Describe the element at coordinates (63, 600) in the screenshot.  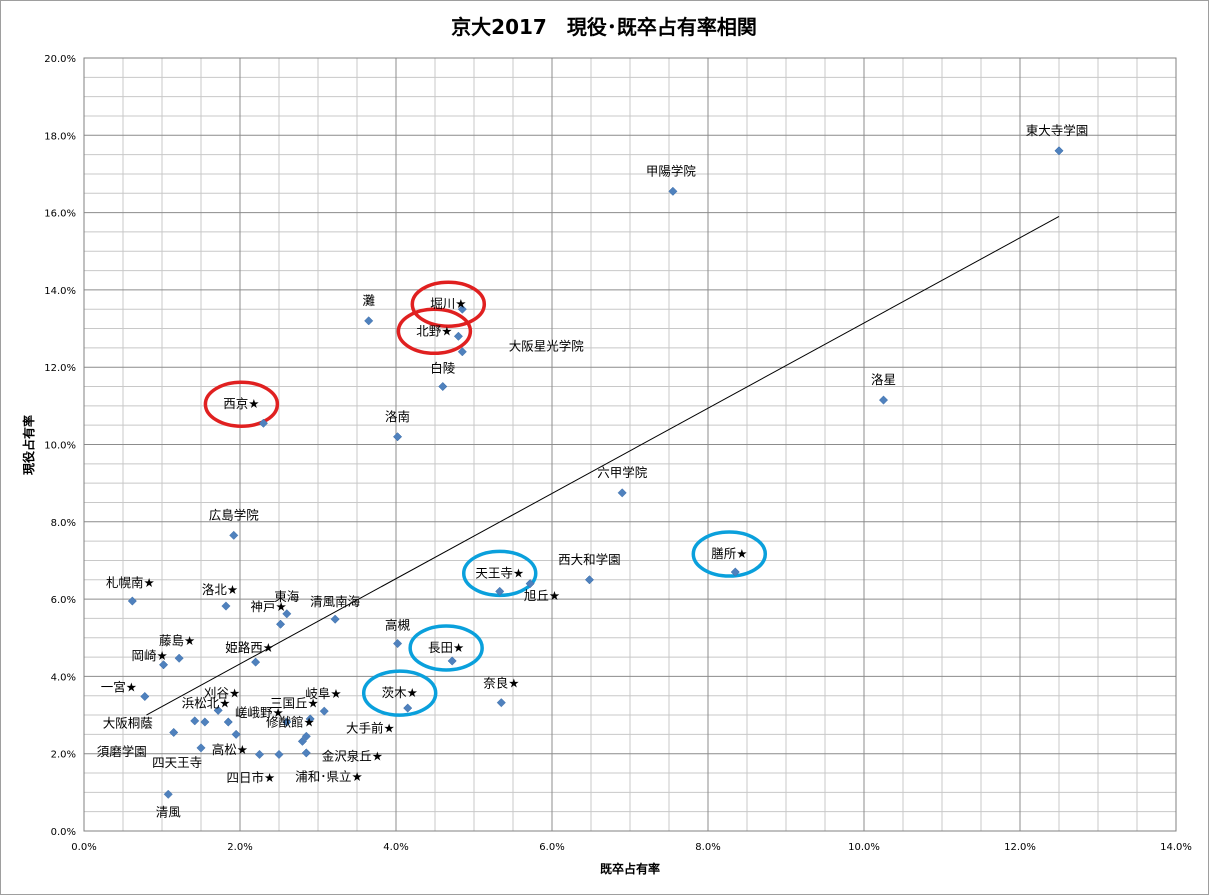
I see `y-tick-label: 6.0%` at that location.